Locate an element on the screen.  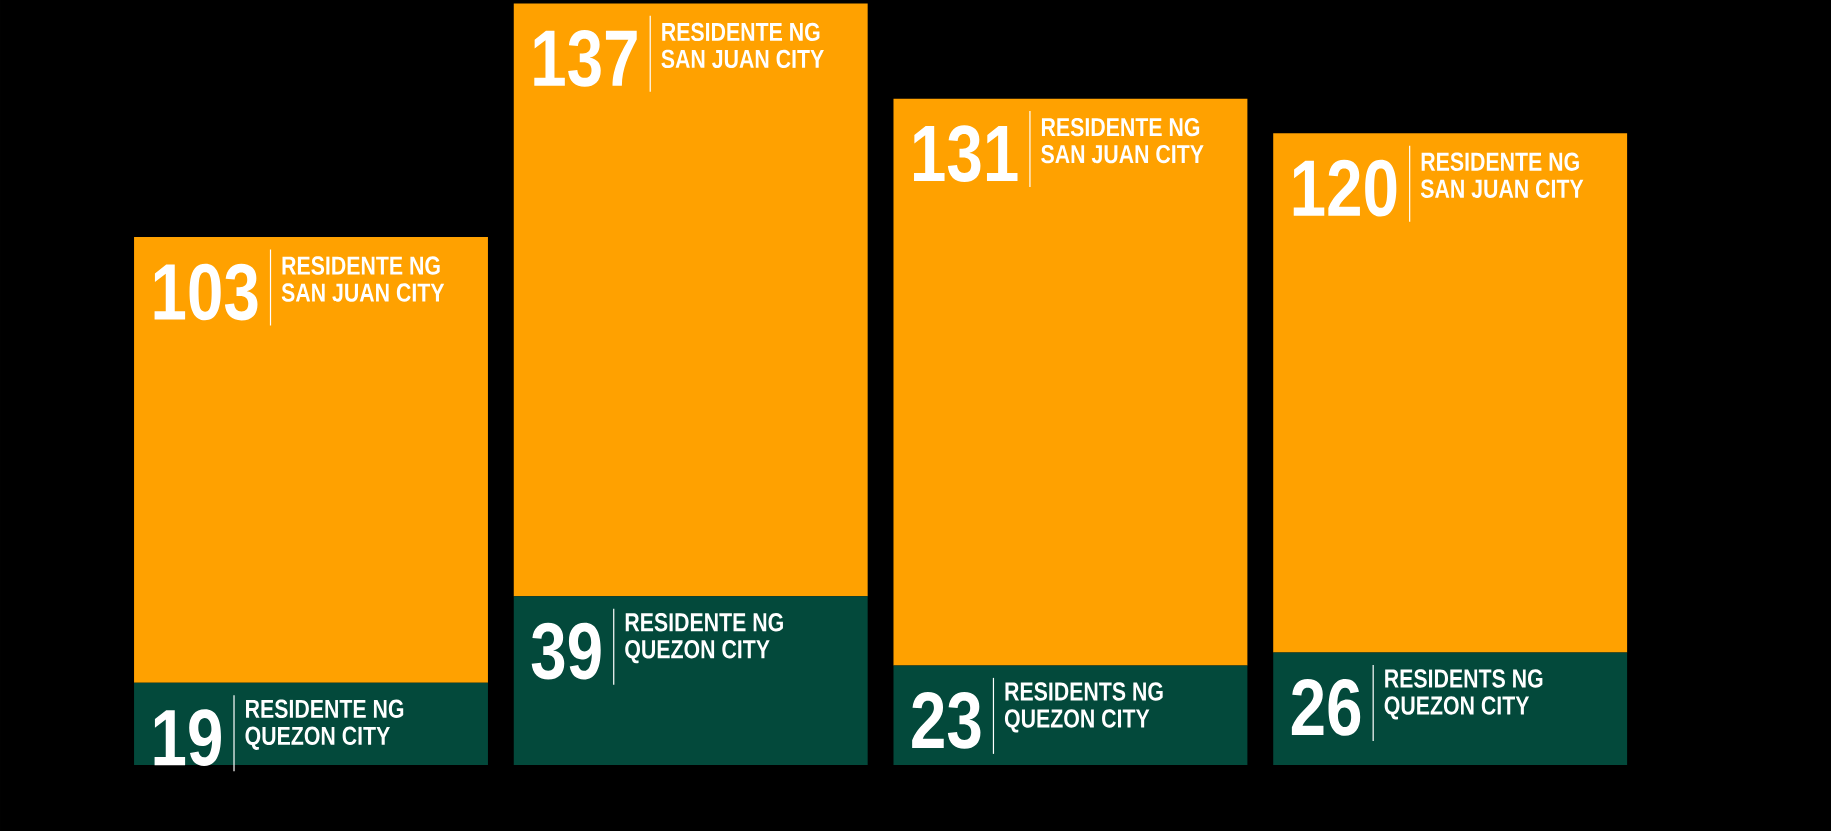
data-label: 120 is located at coordinates (1345, 188).